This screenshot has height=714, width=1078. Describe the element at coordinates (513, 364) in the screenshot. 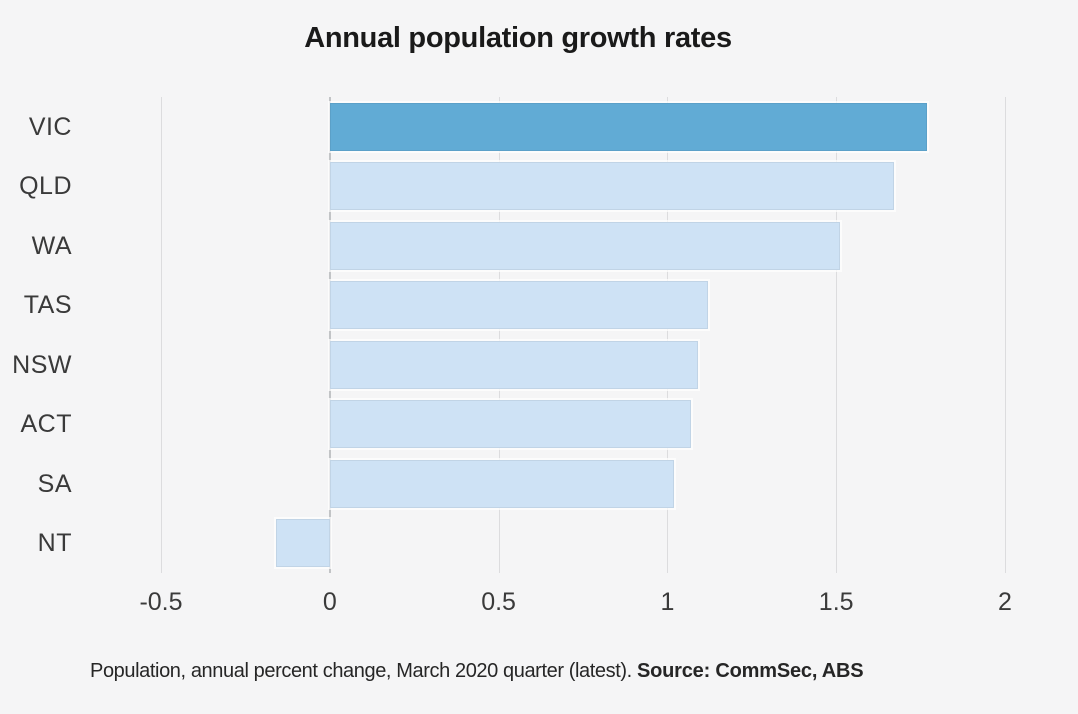

I see `bar-nsw` at that location.